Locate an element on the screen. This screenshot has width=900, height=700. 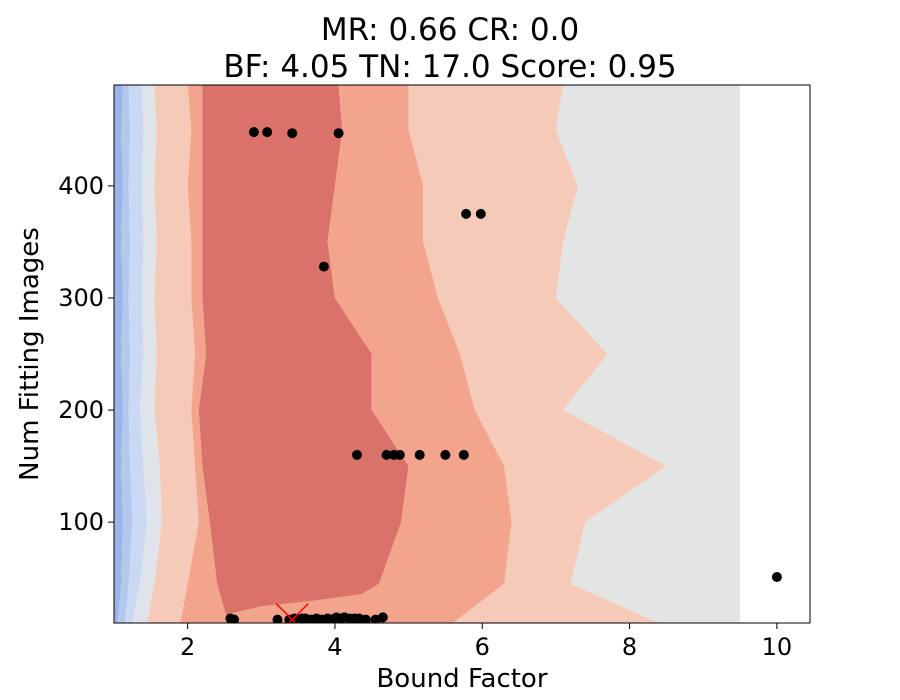
y-axis-ticks: 100 200 300 400 is located at coordinates (86, 354).